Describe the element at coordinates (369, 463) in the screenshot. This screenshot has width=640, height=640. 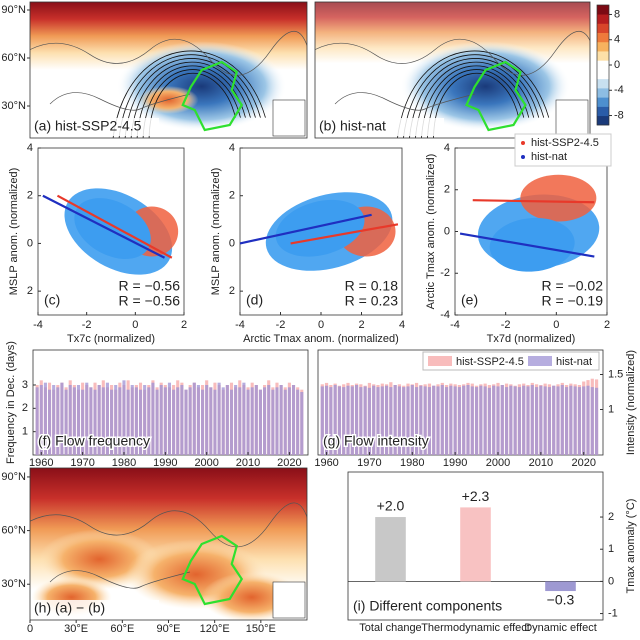
I see `x-tick-label: 1970` at that location.